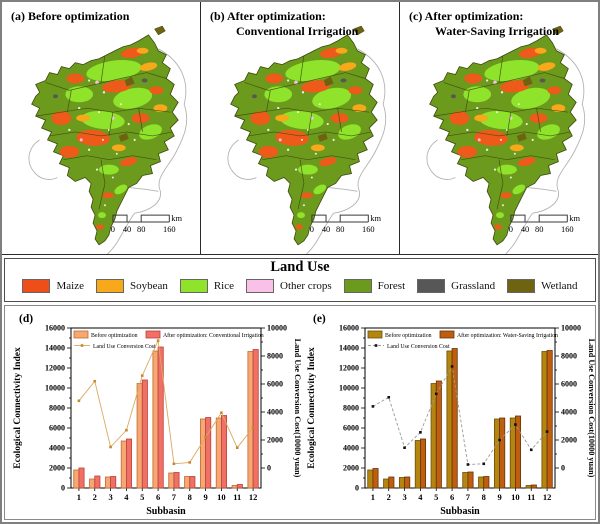 The height and width of the screenshot is (524, 600). I want to click on x-tick-label: 4, so click(126, 497).